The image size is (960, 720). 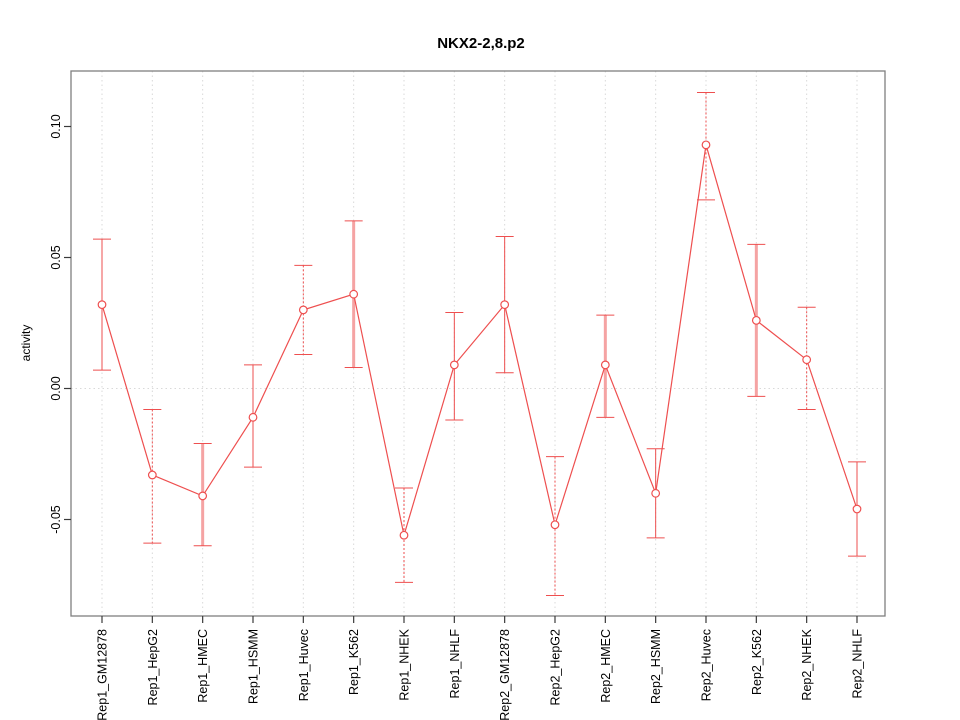 What do you see at coordinates (103, 674) in the screenshot?
I see `x-tick-label: Rep1_GM12878` at bounding box center [103, 674].